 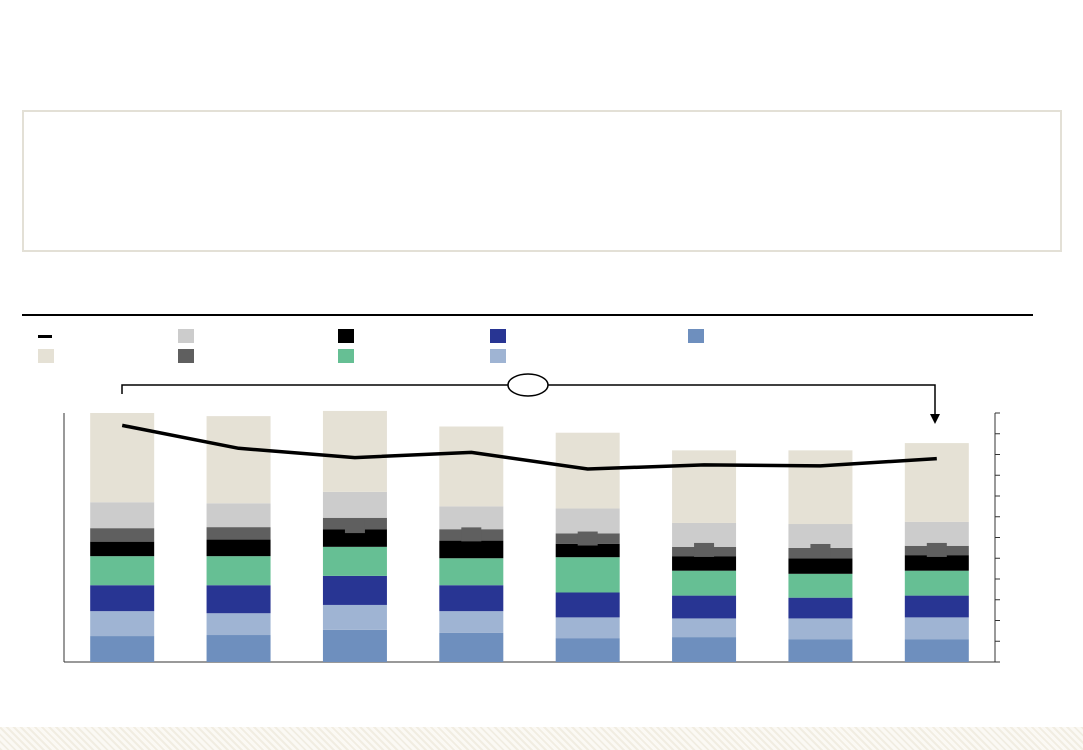 What do you see at coordinates (530, 398) in the screenshot?
I see `growth-bracket` at bounding box center [530, 398].